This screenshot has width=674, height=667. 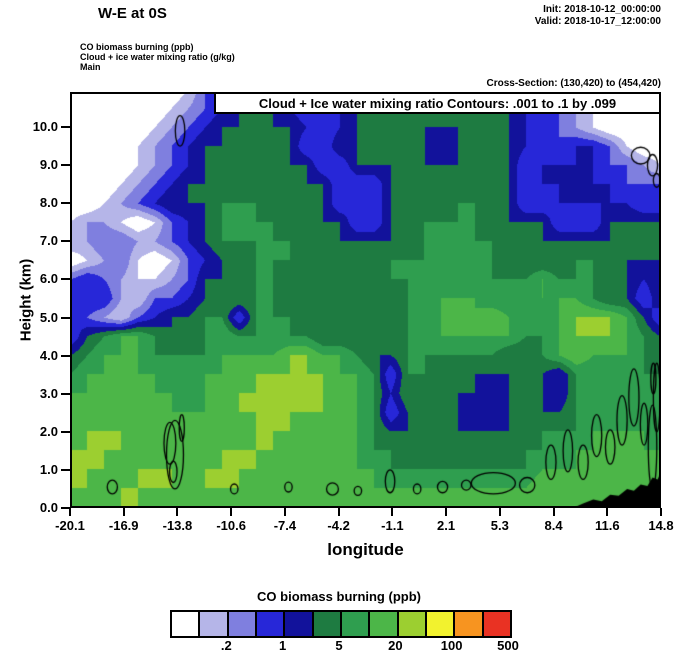 What do you see at coordinates (339, 645) in the screenshot?
I see `colorbar-tick-label: 5` at bounding box center [339, 645].